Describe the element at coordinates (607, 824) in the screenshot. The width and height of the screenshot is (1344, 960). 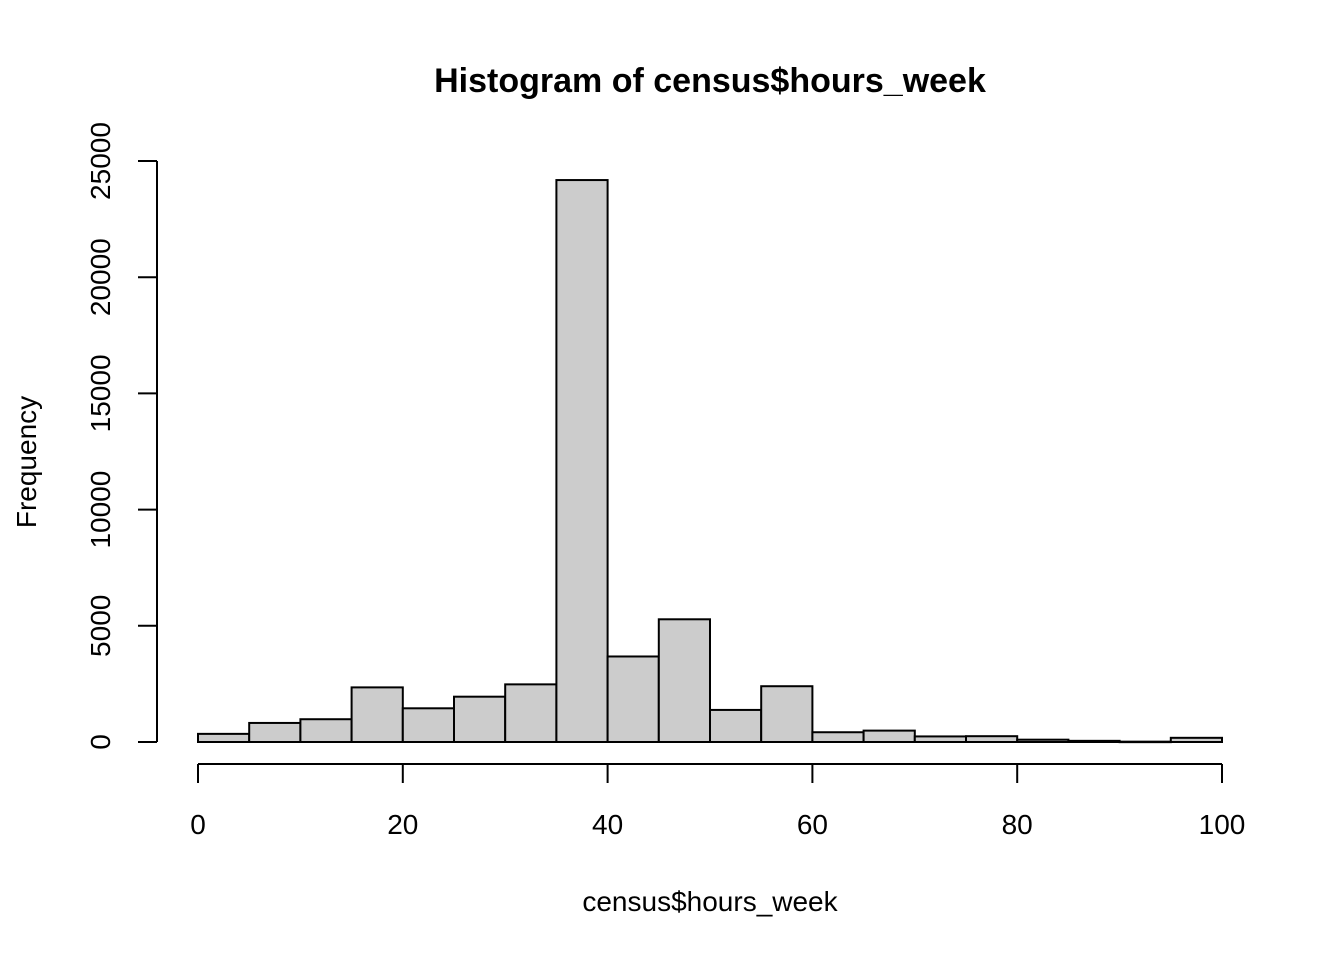
I see `x-tick-label: 40` at that location.